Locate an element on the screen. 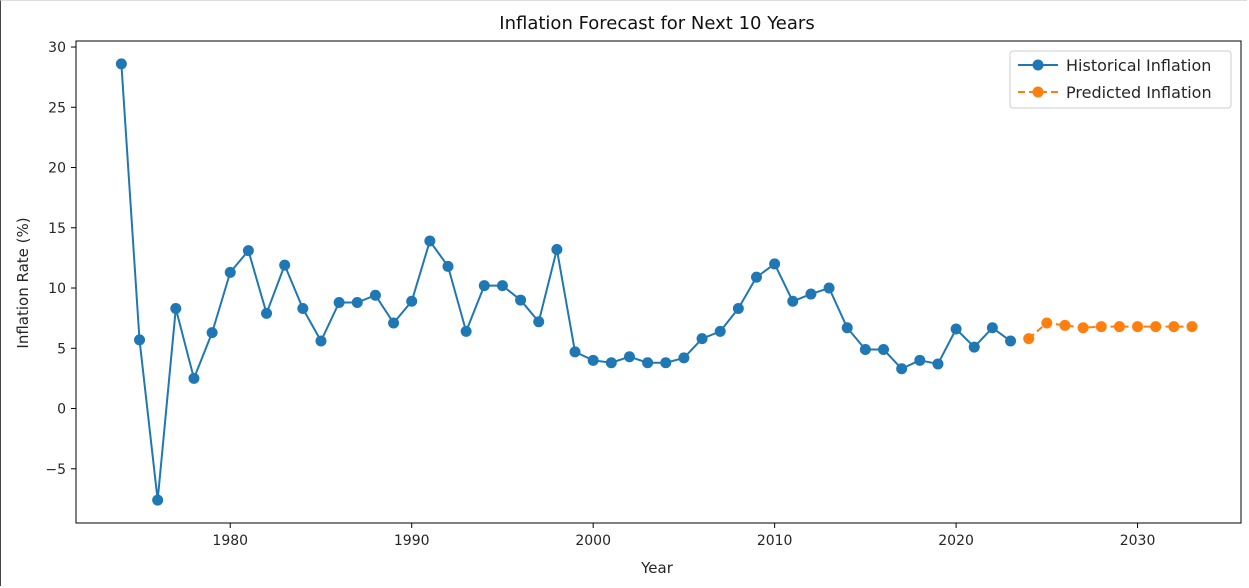  legend-box is located at coordinates (1120, 79).